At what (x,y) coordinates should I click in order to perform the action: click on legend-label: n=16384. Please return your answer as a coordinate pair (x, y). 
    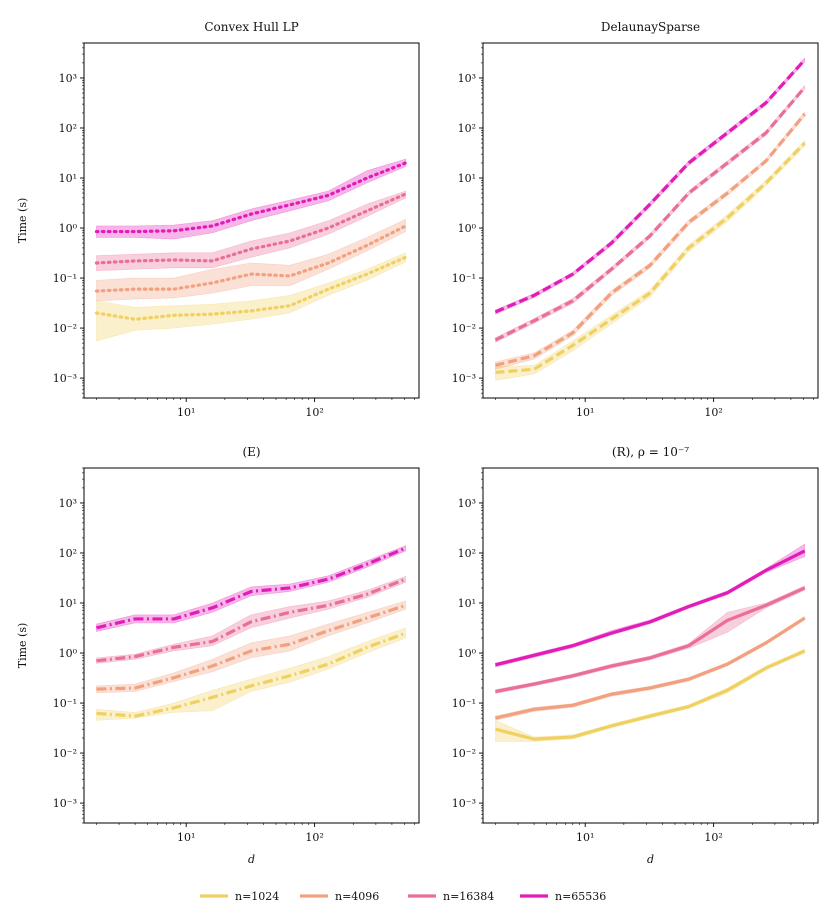
    Looking at the image, I should click on (468, 896).